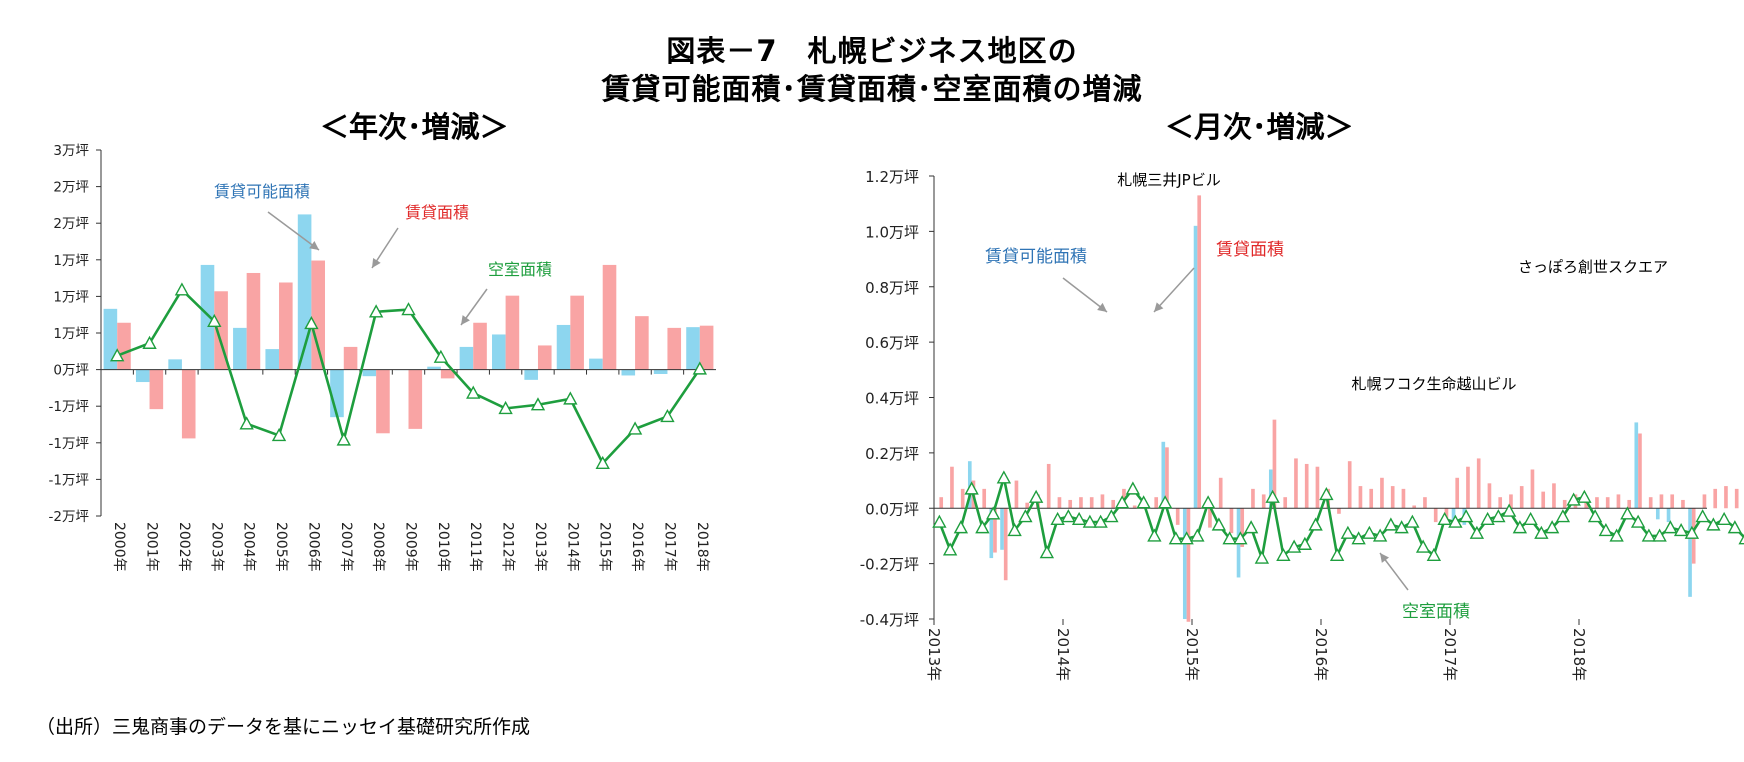 The image size is (1744, 762). What do you see at coordinates (520, 269) in the screenshot?
I see `annual-annotation-vacant: 空室面積` at bounding box center [520, 269].